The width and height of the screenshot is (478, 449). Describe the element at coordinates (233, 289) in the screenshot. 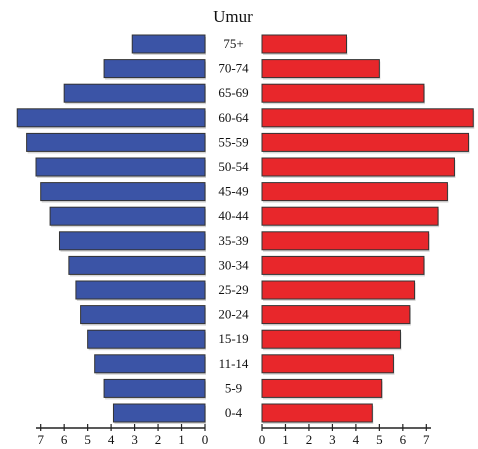

I see `age-label: 25-29` at that location.